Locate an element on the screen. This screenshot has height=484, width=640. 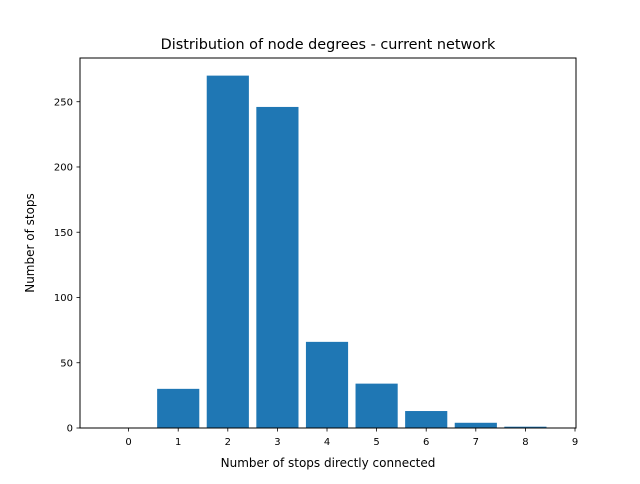
x-tick-label: 6 is located at coordinates (426, 442).